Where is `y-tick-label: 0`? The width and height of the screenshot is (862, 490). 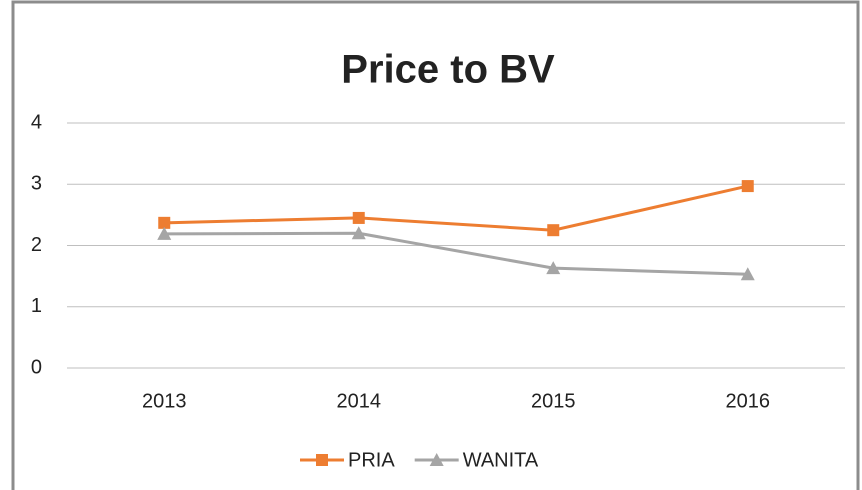 y-tick-label: 0 is located at coordinates (36, 367).